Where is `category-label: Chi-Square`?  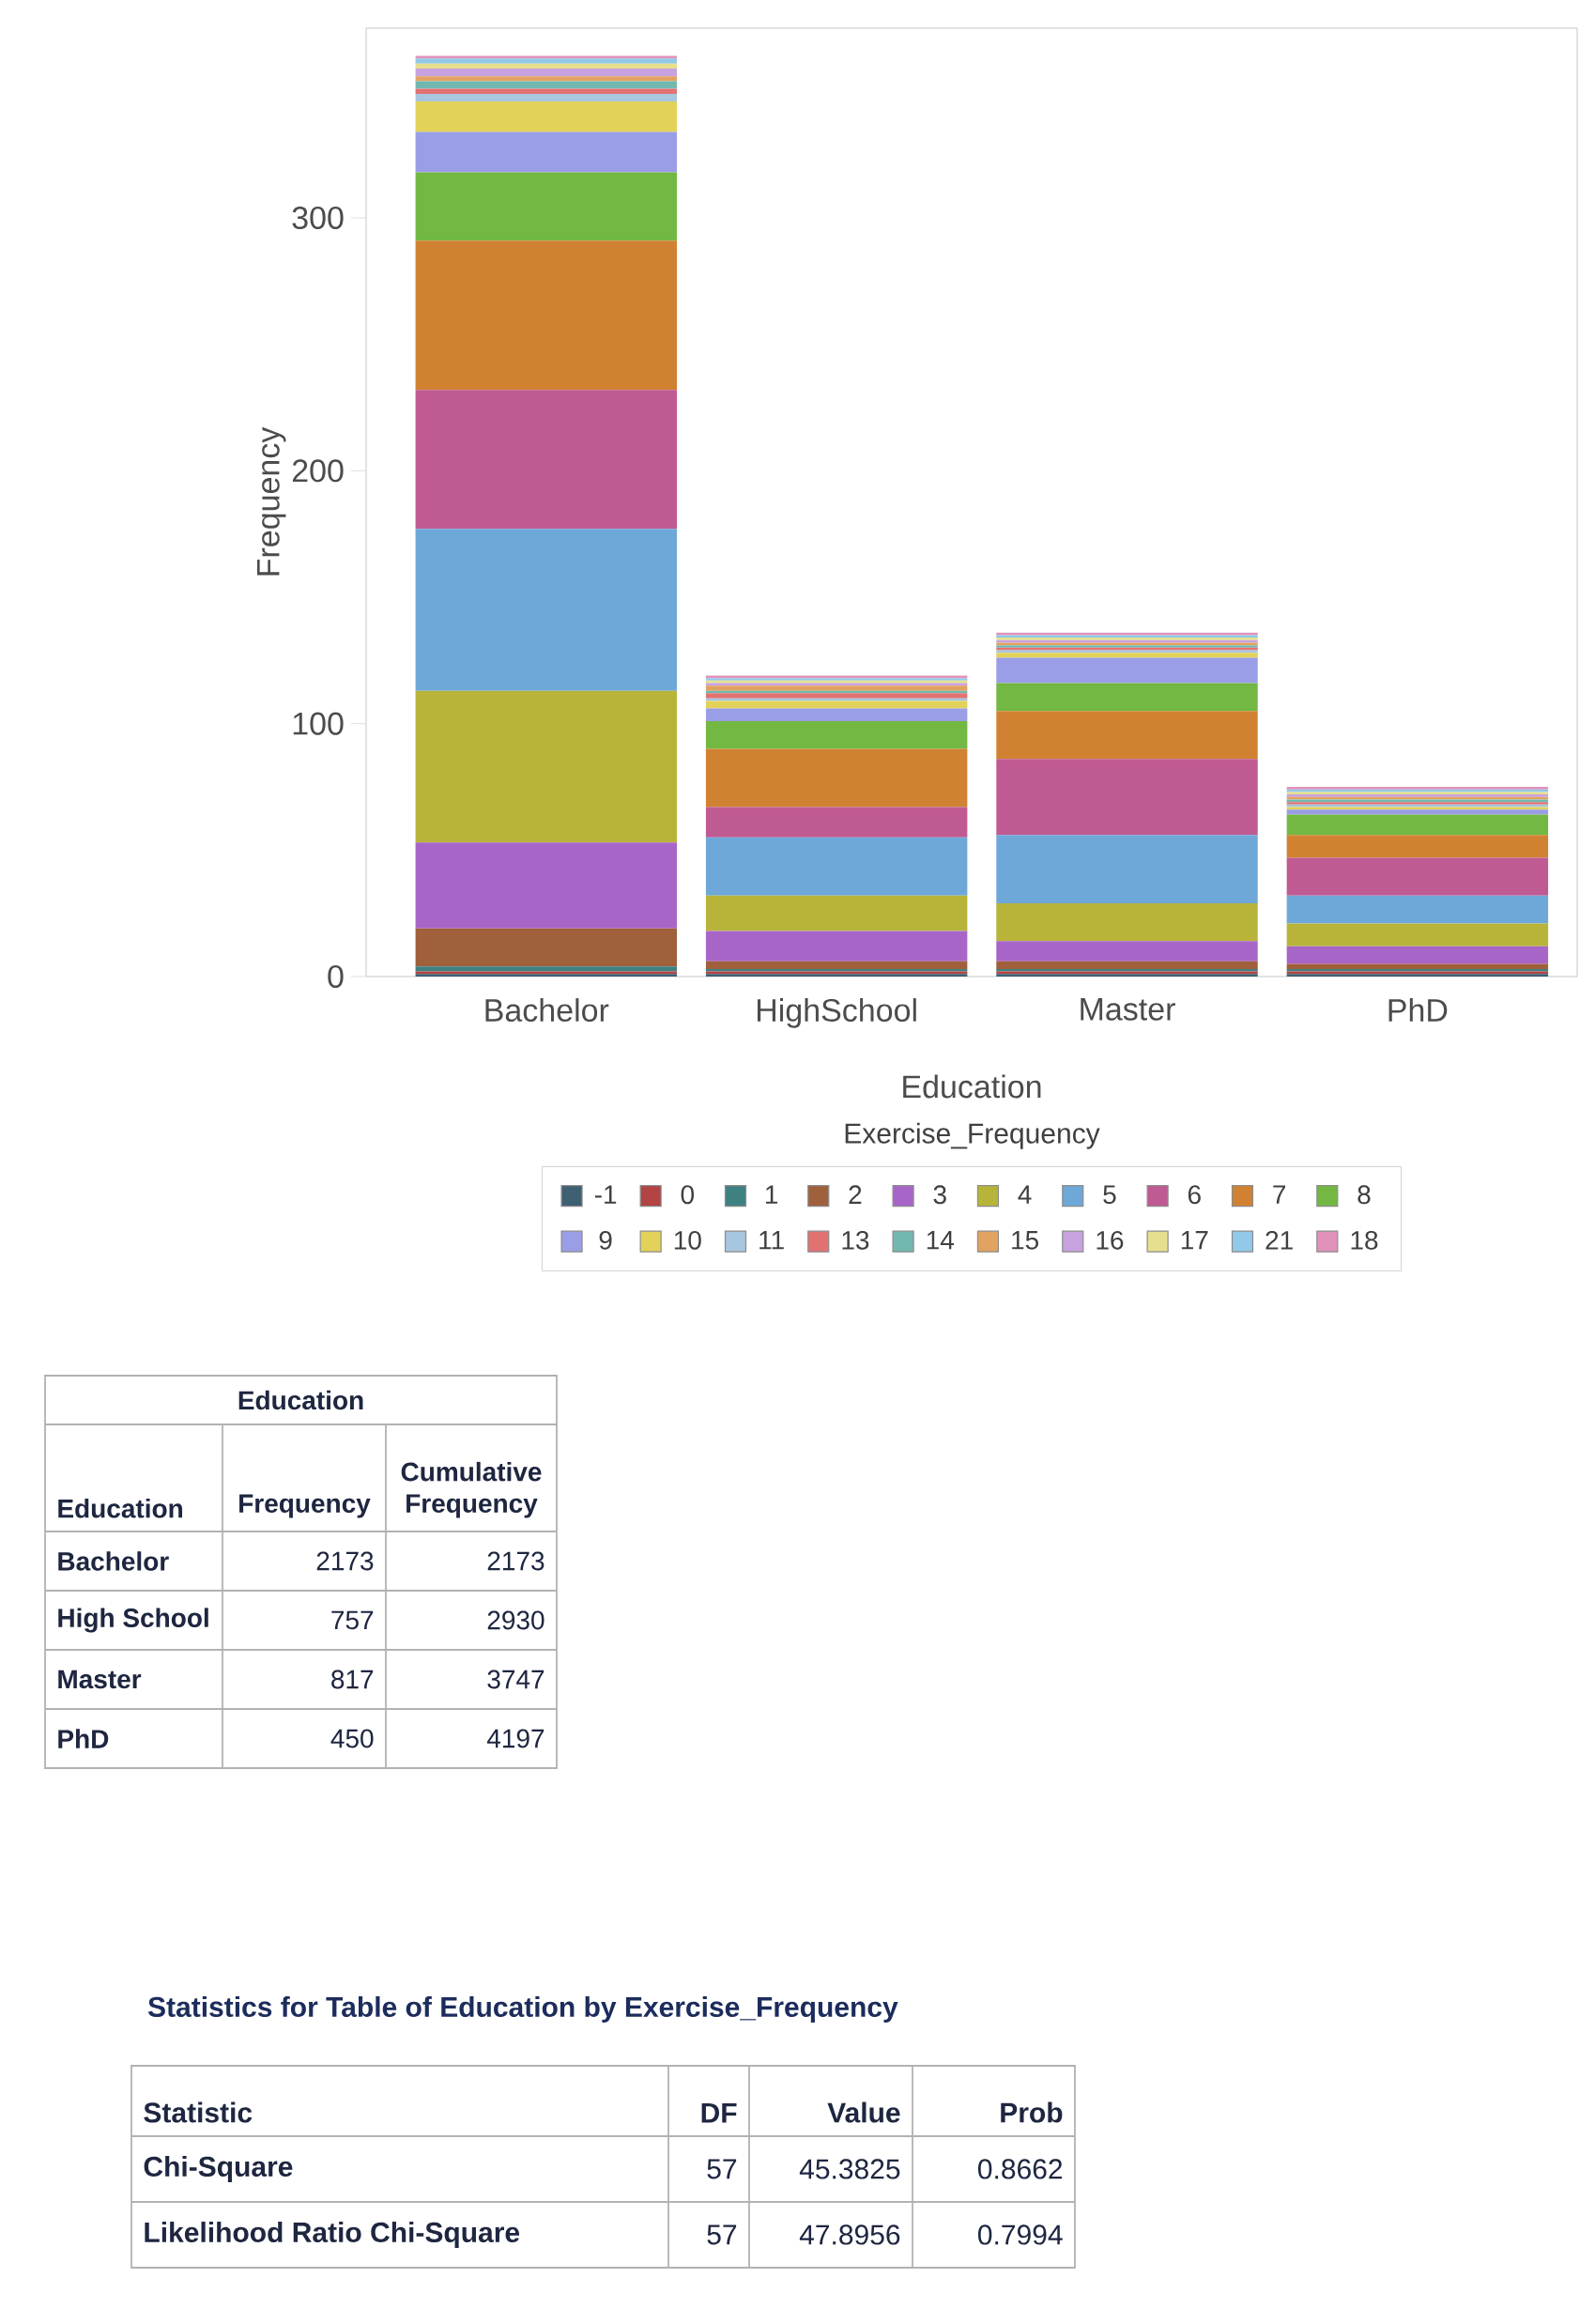 category-label: Chi-Square is located at coordinates (218, 2169).